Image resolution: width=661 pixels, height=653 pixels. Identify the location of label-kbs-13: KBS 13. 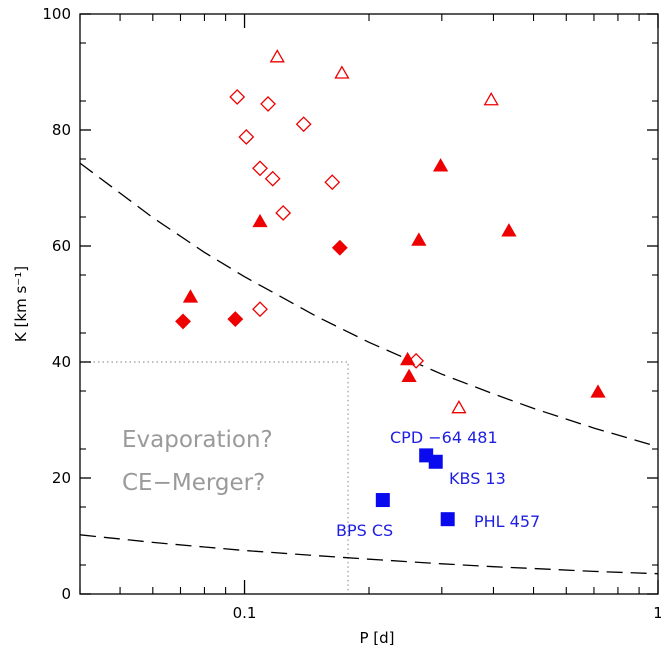
(477, 478).